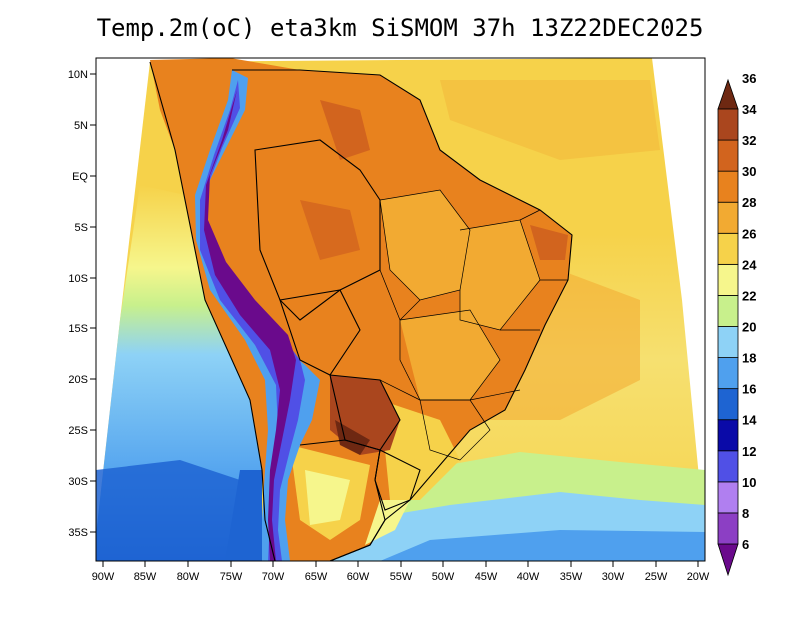 This screenshot has width=800, height=618. Describe the element at coordinates (749, 451) in the screenshot. I see `colorbar-label: 12` at that location.